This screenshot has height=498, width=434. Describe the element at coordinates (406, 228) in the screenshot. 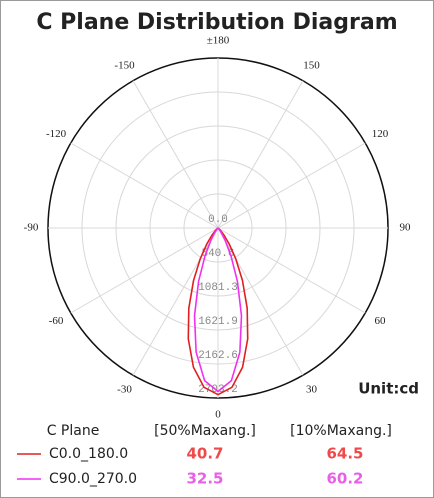

I see `angle-label: 90` at that location.